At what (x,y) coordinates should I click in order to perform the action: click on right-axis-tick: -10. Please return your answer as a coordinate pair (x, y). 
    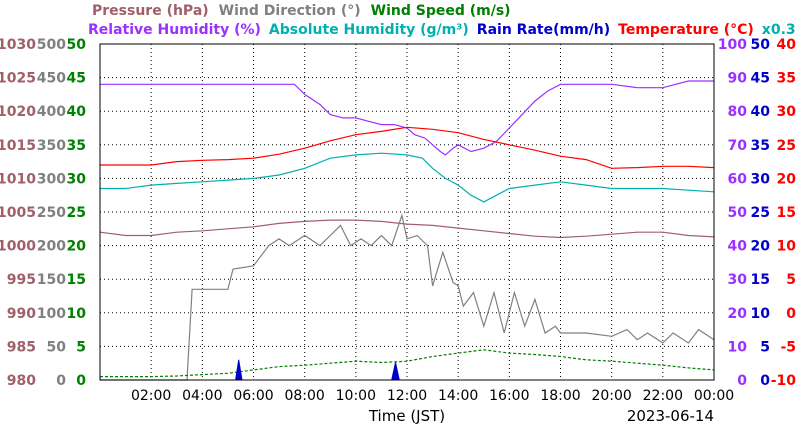
    Looking at the image, I should click on (784, 381).